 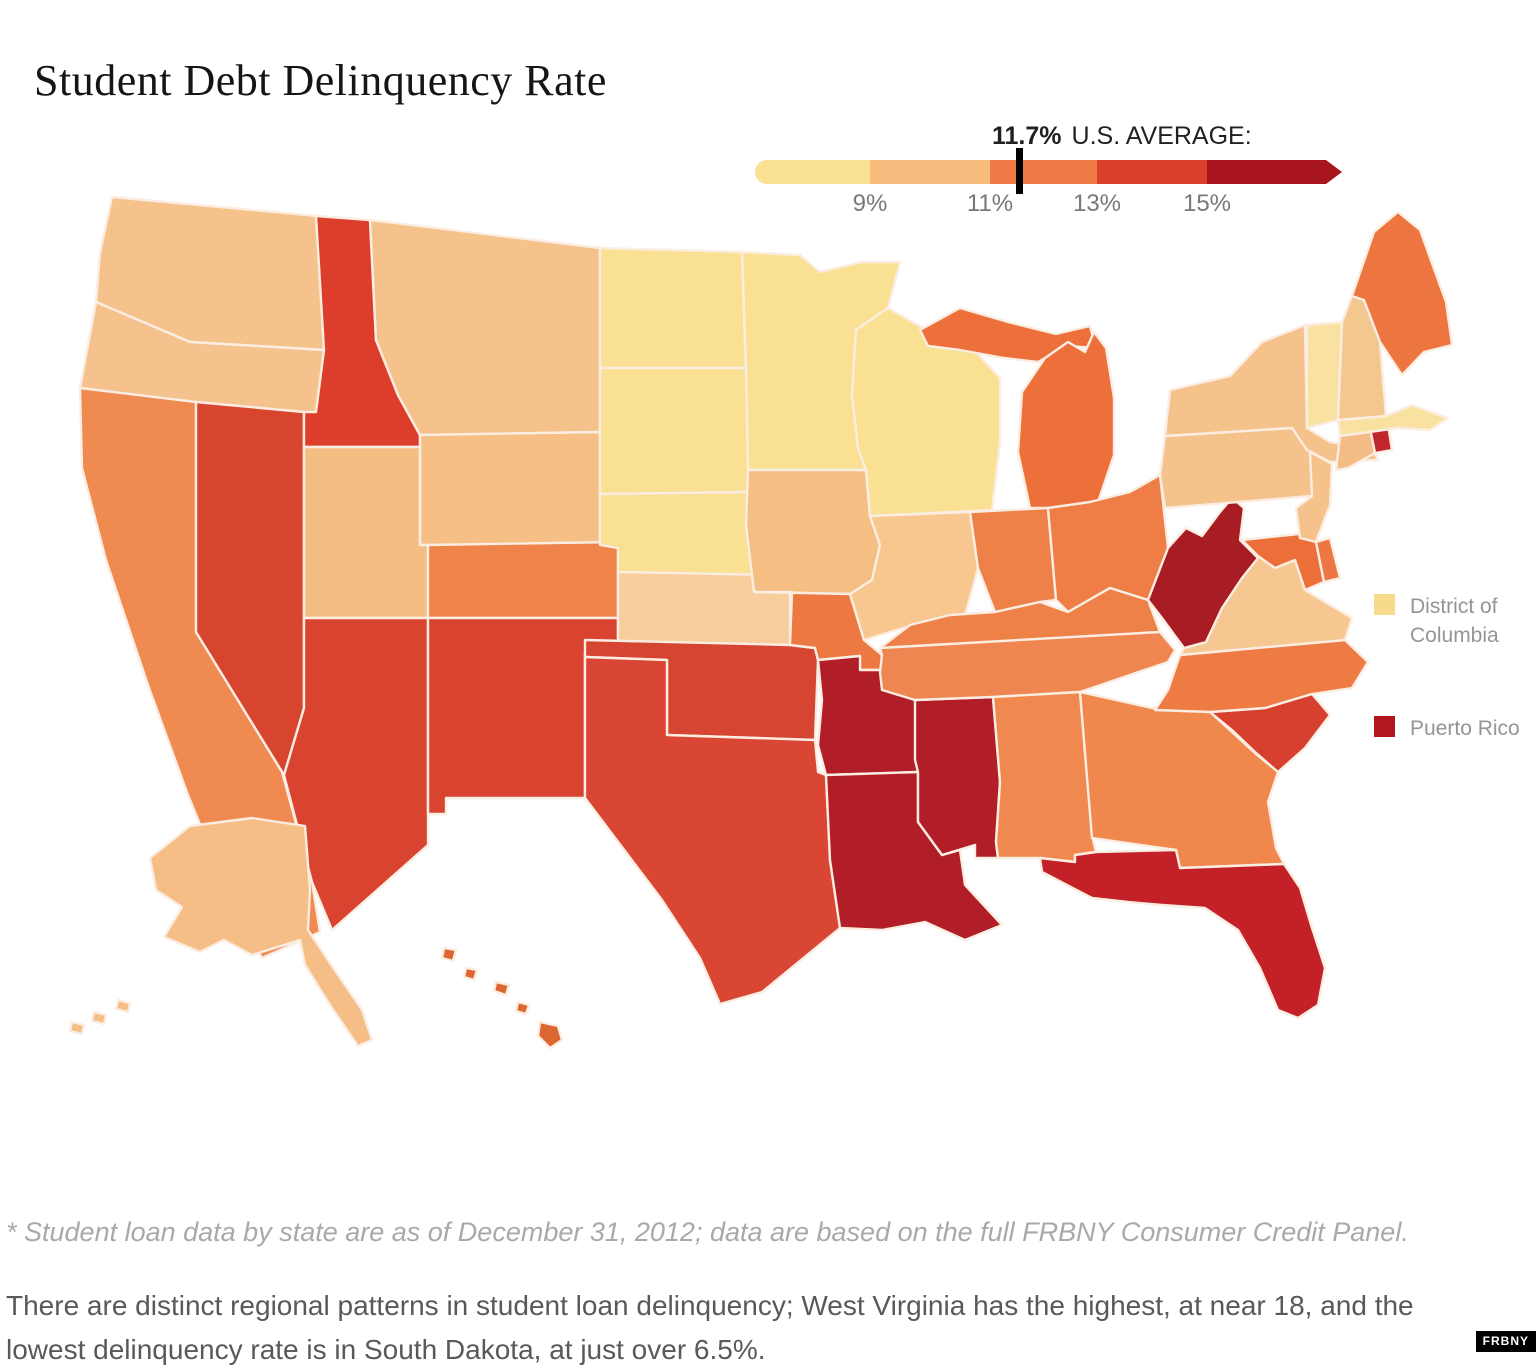 I want to click on state-NC: North Carolina, so click(x=1261, y=676).